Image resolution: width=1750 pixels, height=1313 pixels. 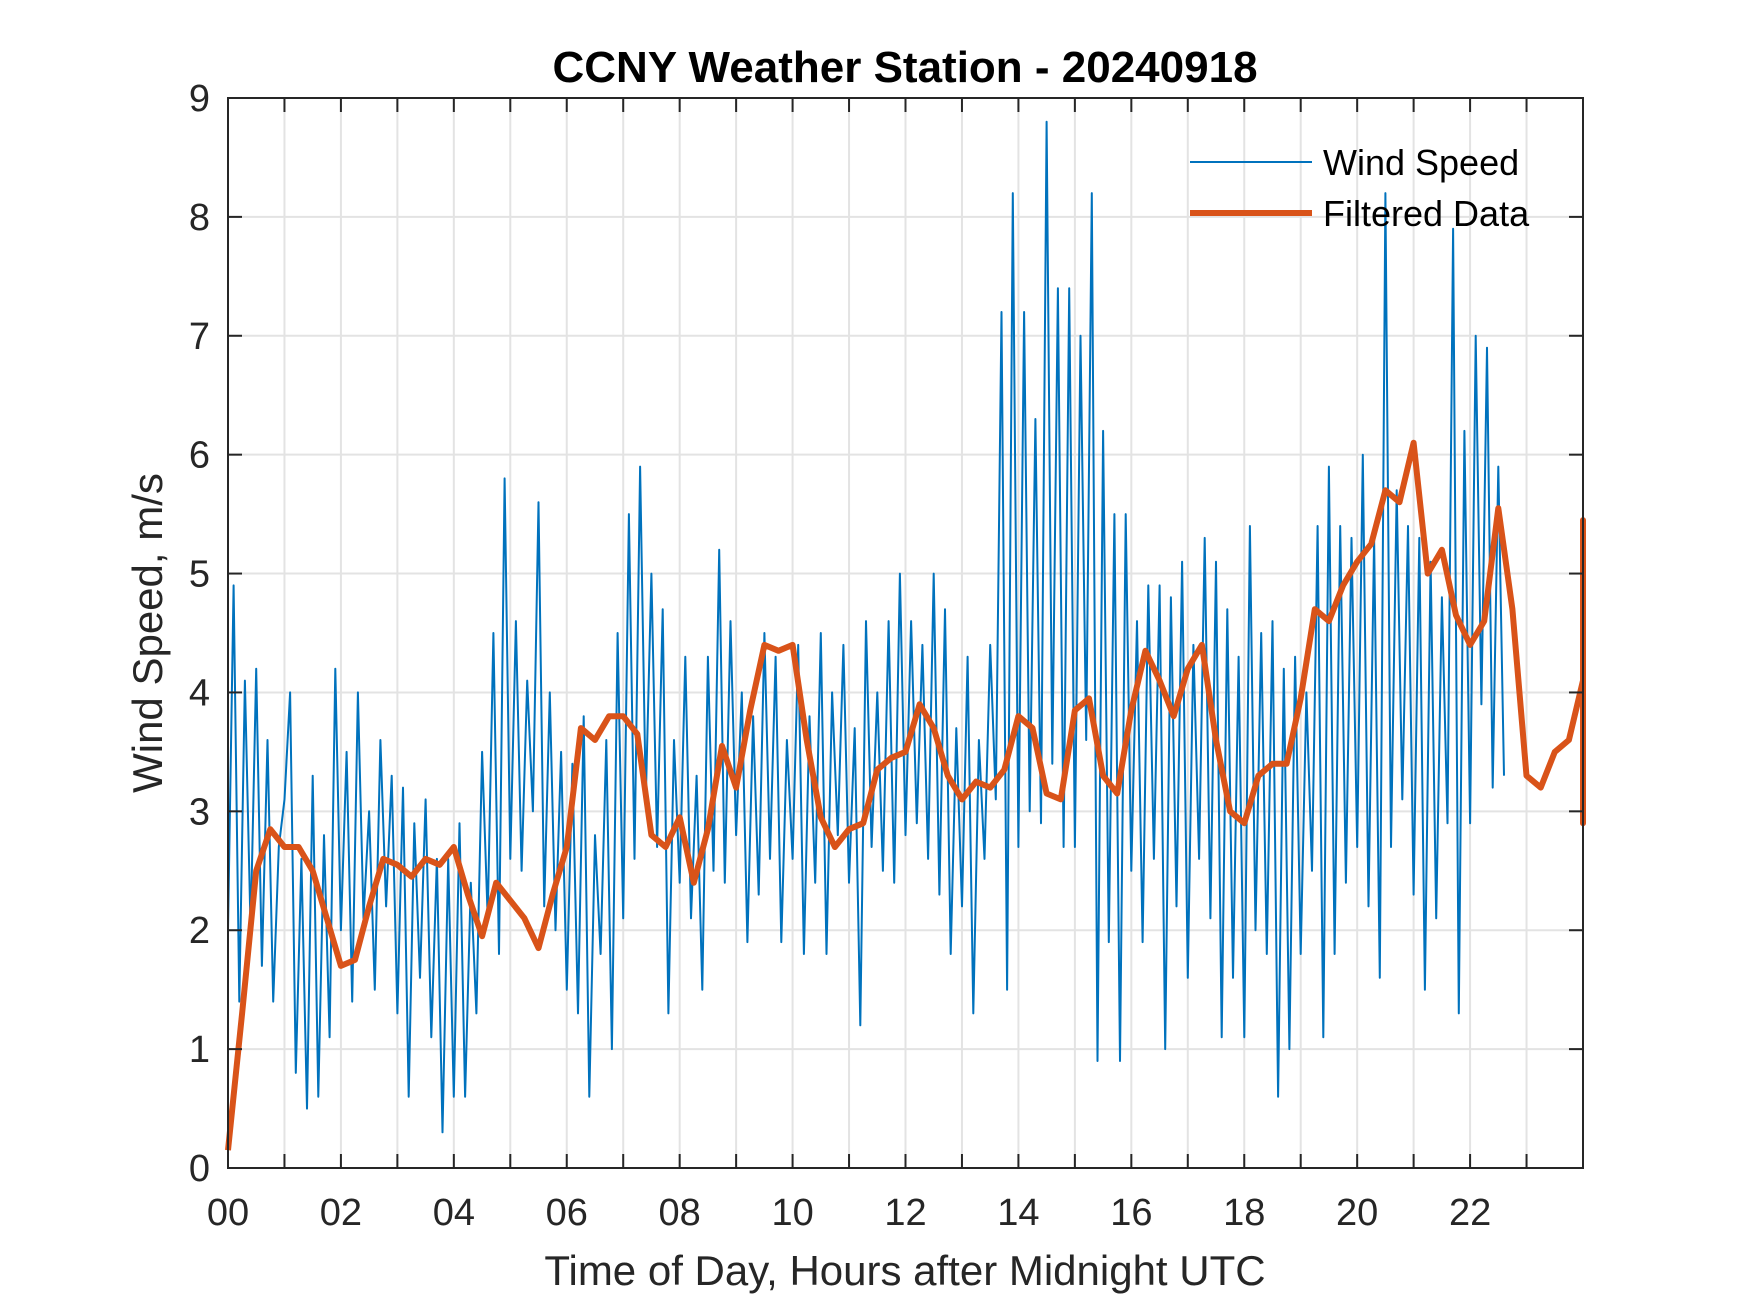 What do you see at coordinates (904, 67) in the screenshot?
I see `chart-title: CCNY Weather Station - 20240918` at bounding box center [904, 67].